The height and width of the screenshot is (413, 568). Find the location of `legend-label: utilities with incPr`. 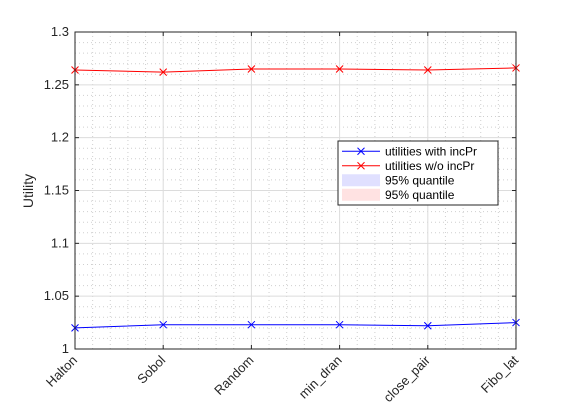

legend-label: utilities with incPr is located at coordinates (431, 151).